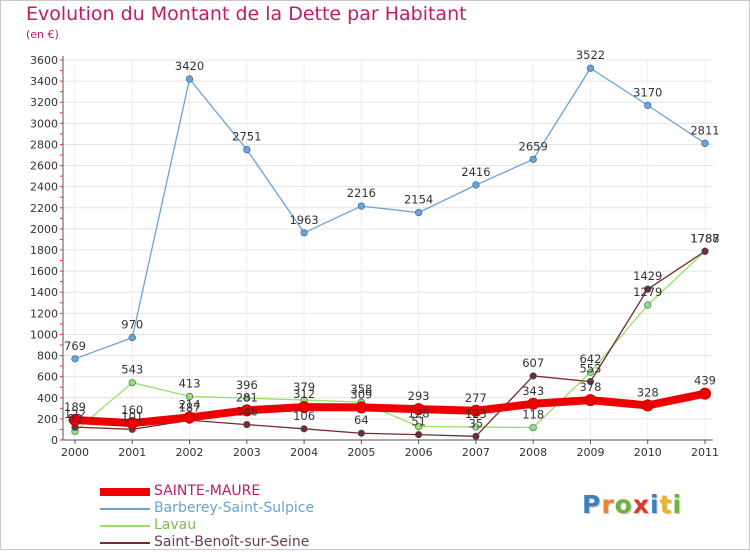  What do you see at coordinates (304, 452) in the screenshot?
I see `x-tick-label: 2004` at bounding box center [304, 452].